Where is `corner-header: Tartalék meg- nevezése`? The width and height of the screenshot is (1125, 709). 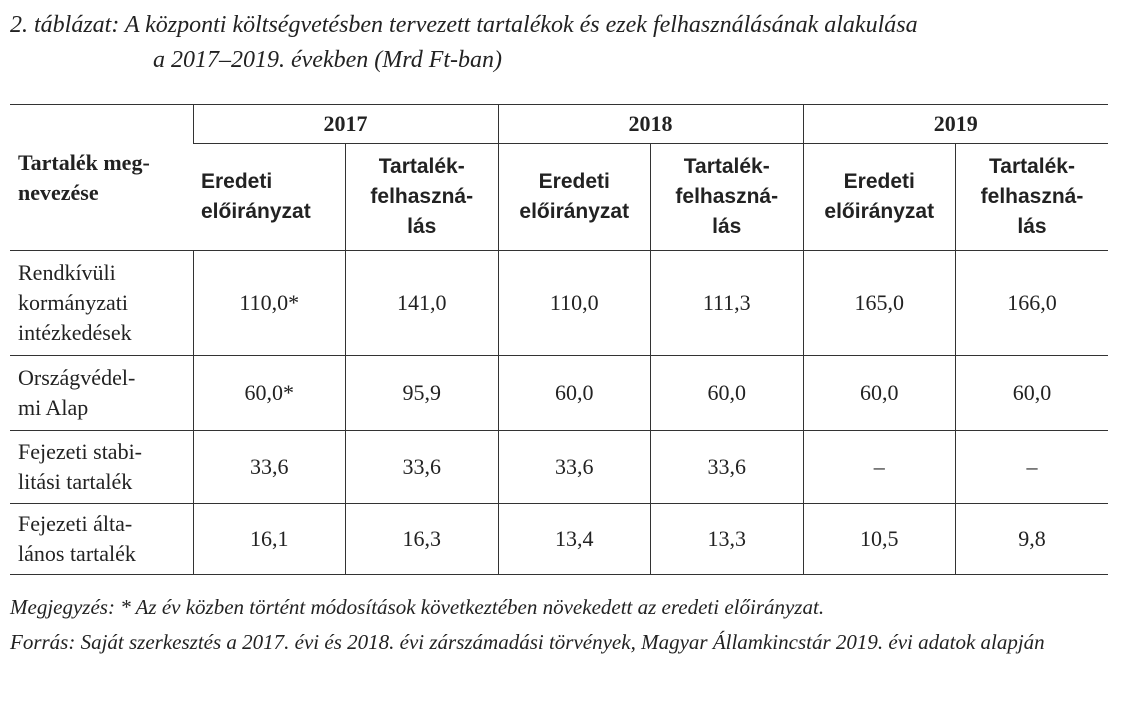
corner-header: Tartalék meg- nevezése is located at coordinates (101, 177).